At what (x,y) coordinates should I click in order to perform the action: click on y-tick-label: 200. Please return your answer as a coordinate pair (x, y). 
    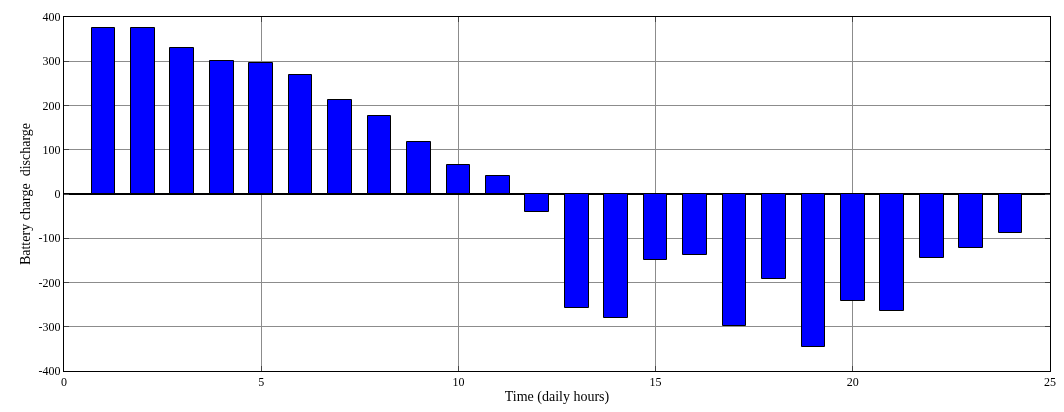
    Looking at the image, I should click on (51, 105).